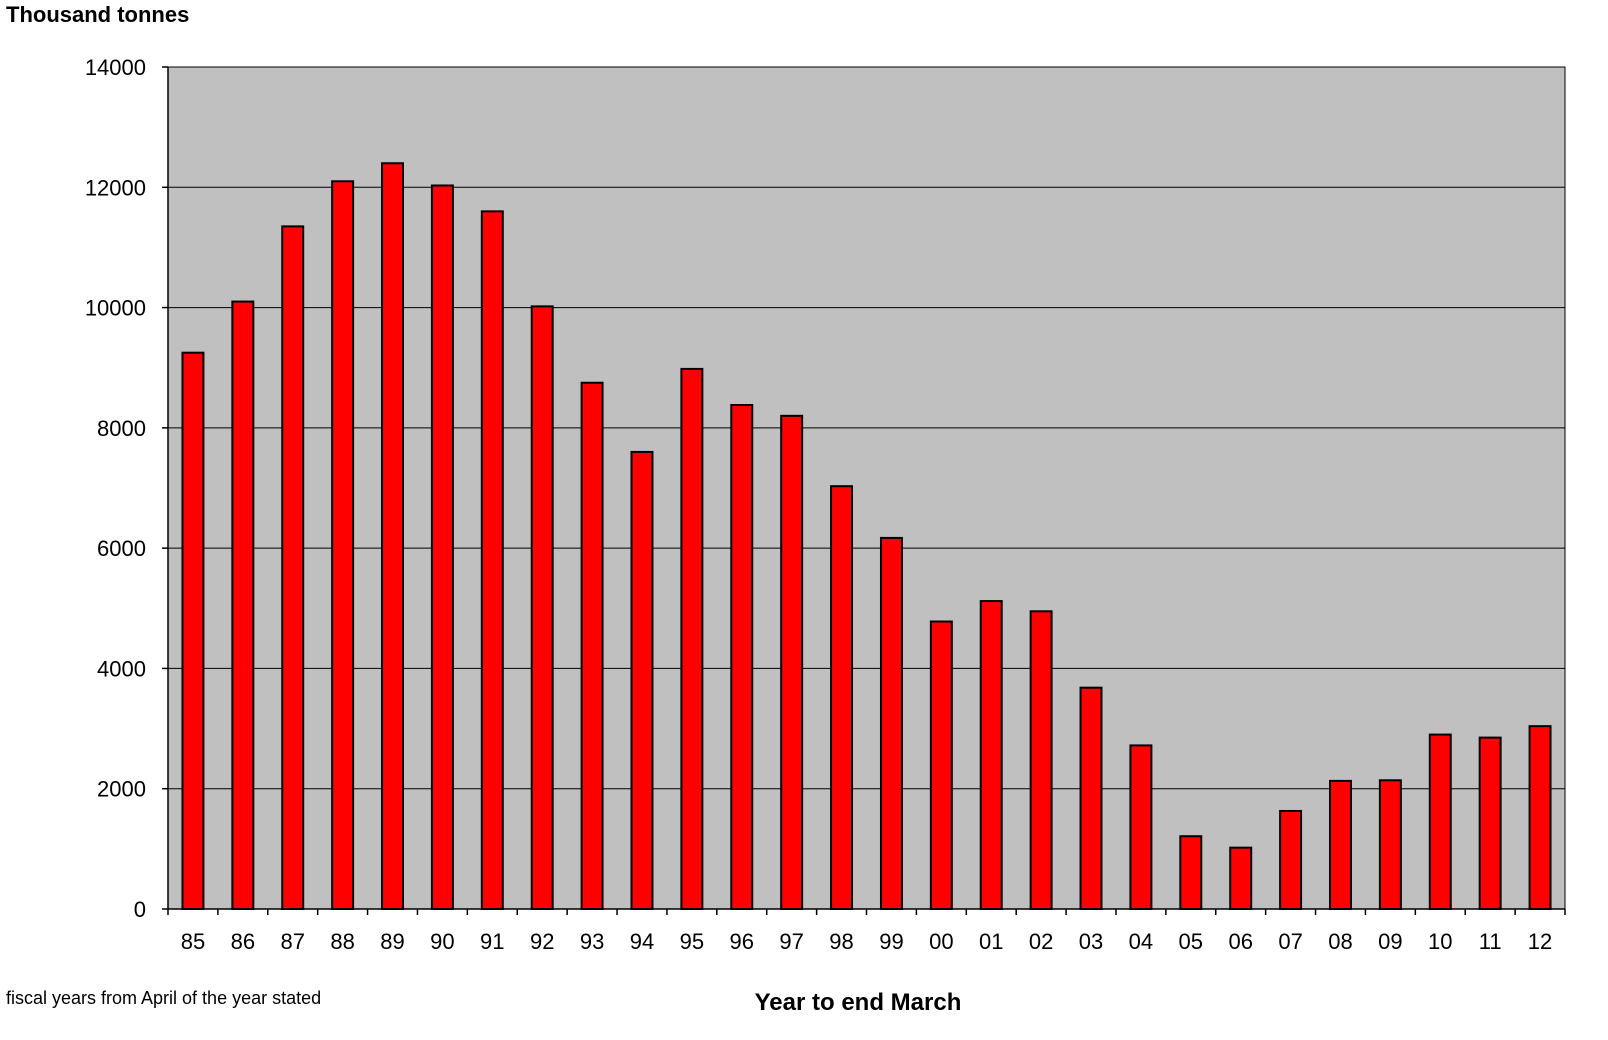 This screenshot has height=1040, width=1608. What do you see at coordinates (1091, 941) in the screenshot?
I see `x-tick-label: 03` at bounding box center [1091, 941].